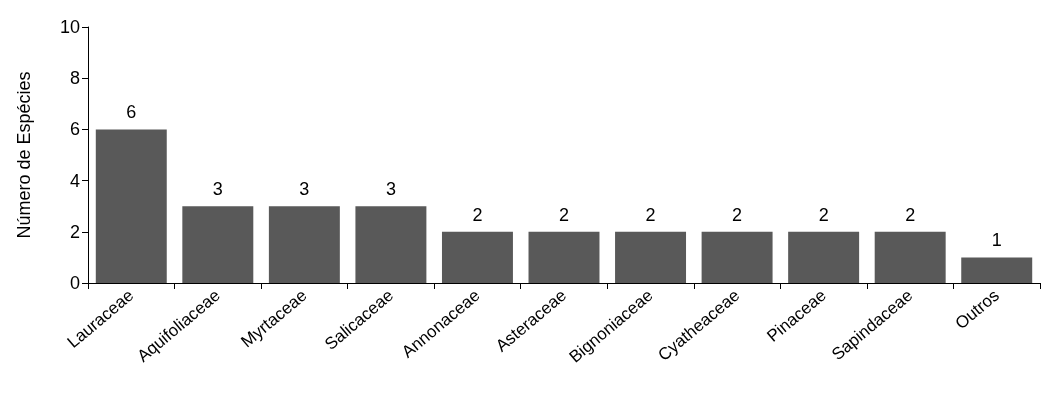 This screenshot has width=1044, height=408. What do you see at coordinates (131, 112) in the screenshot?
I see `data-label: 6` at bounding box center [131, 112].